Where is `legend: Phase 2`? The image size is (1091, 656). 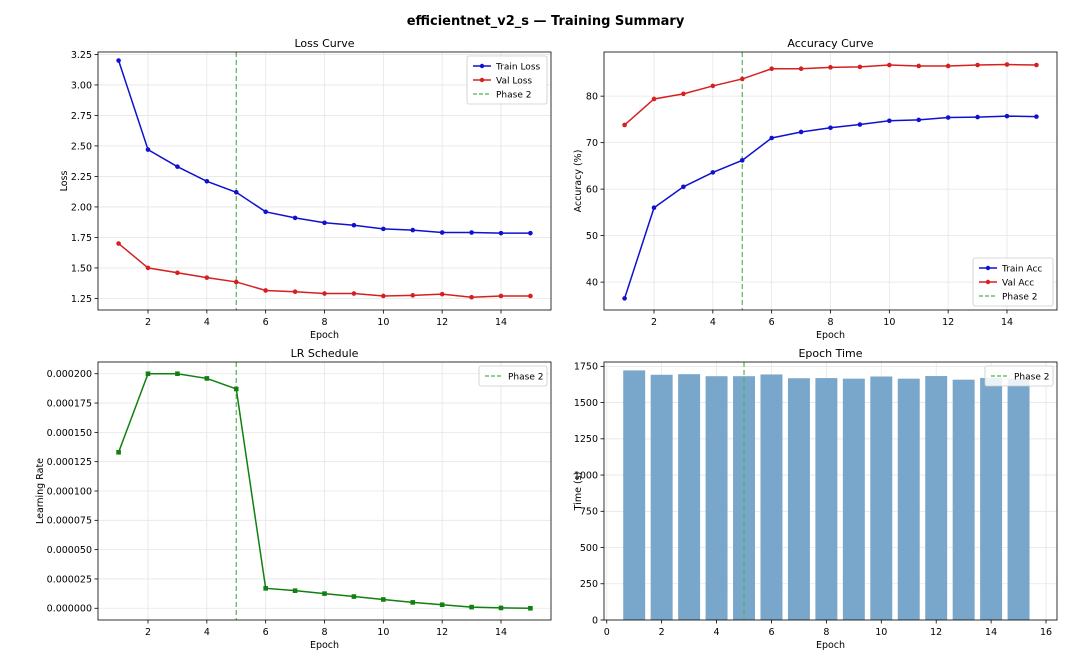
legend: Phase 2 is located at coordinates (1019, 376).